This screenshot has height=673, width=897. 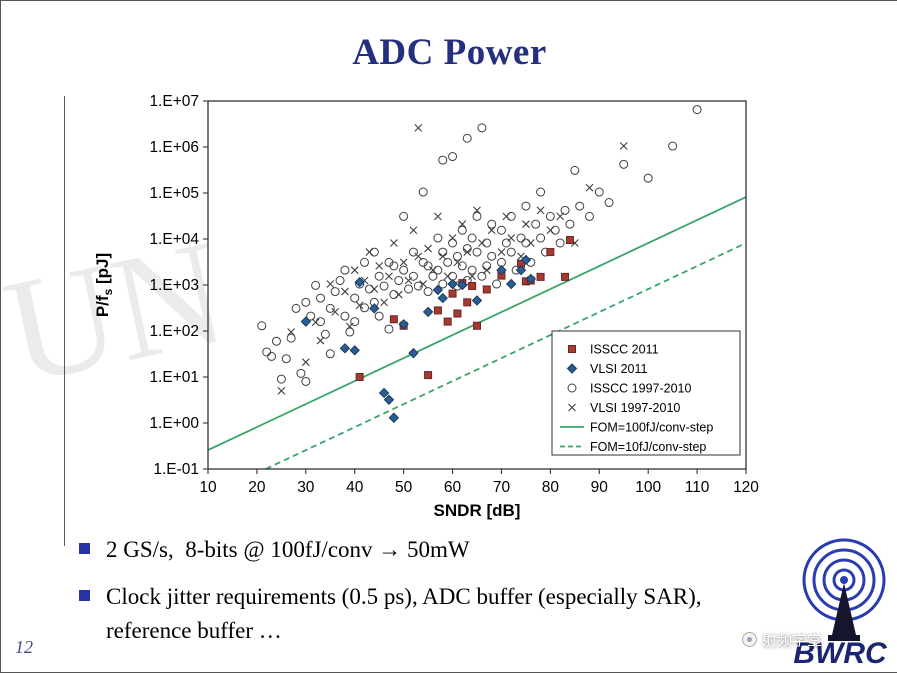 What do you see at coordinates (746, 487) in the screenshot?
I see `svg-text: 120` at bounding box center [746, 487].